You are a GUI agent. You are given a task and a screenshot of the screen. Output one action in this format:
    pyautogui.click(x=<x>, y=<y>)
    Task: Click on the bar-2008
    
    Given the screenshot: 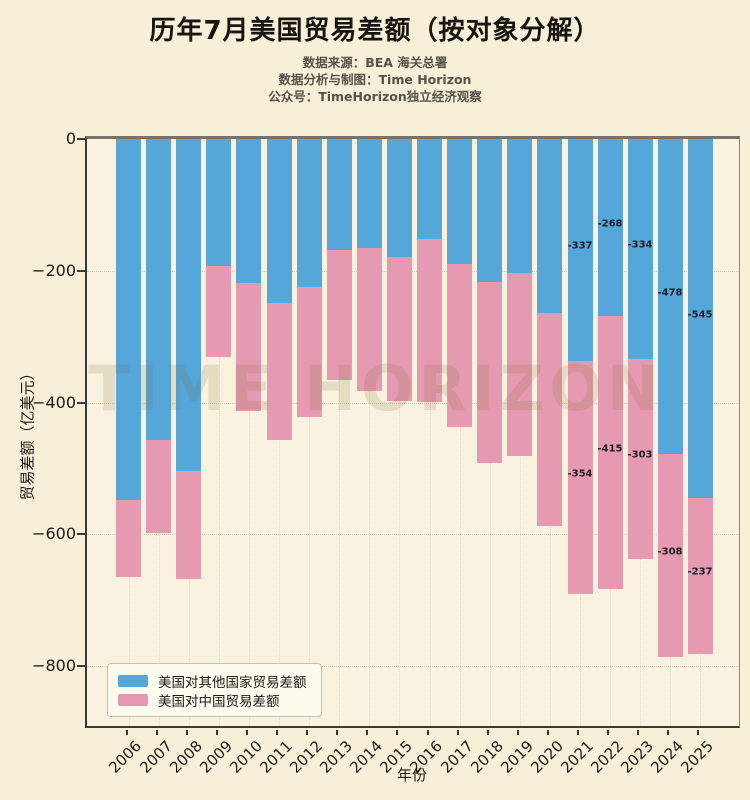 What is the action you would take?
    pyautogui.click(x=188, y=359)
    